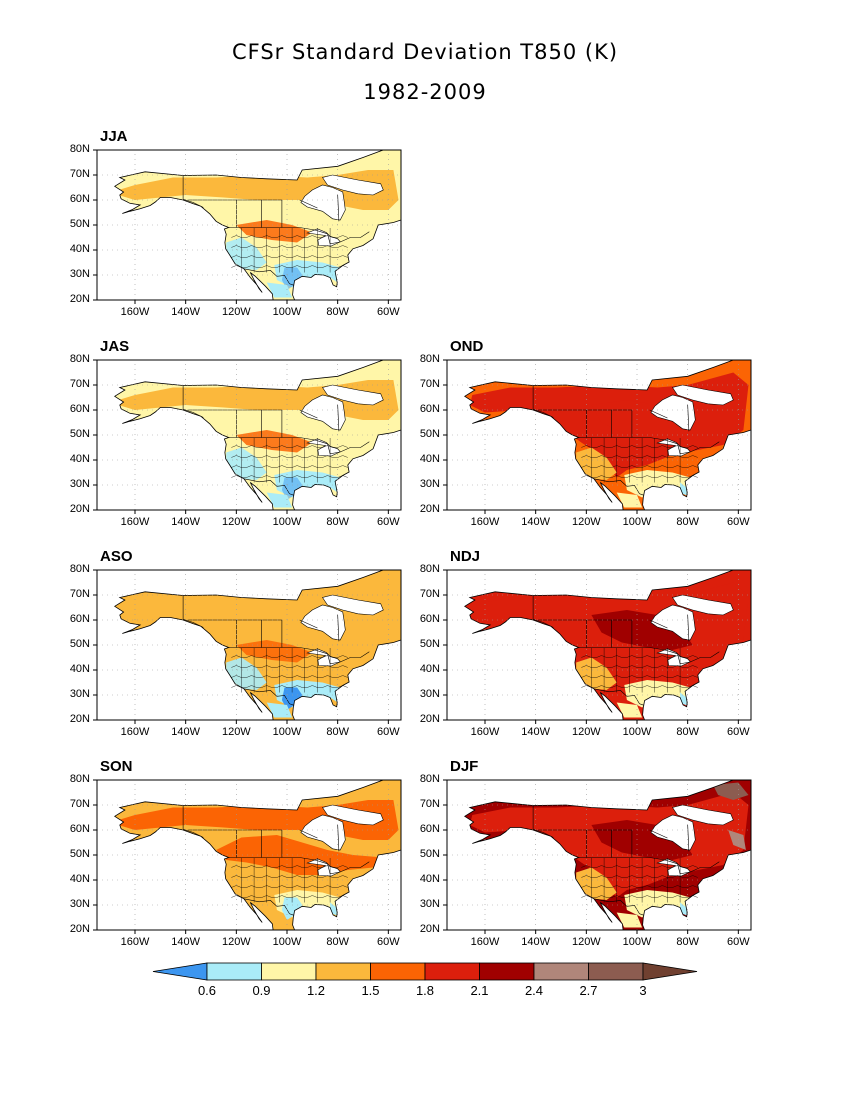 The height and width of the screenshot is (1100, 850). I want to click on figure-subtitle: 1982-2009, so click(425, 92).